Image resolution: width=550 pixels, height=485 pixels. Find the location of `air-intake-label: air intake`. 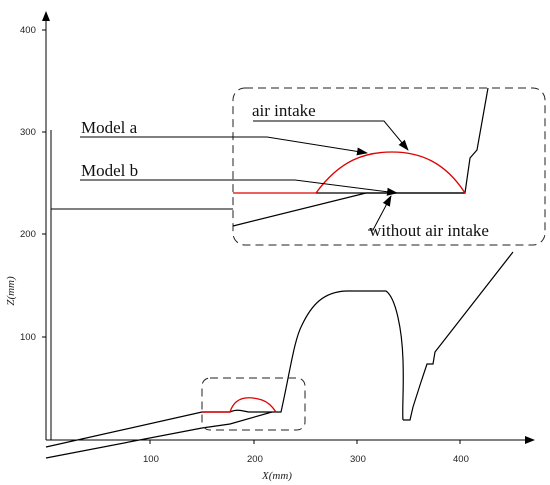

air-intake-label: air intake is located at coordinates (284, 110).